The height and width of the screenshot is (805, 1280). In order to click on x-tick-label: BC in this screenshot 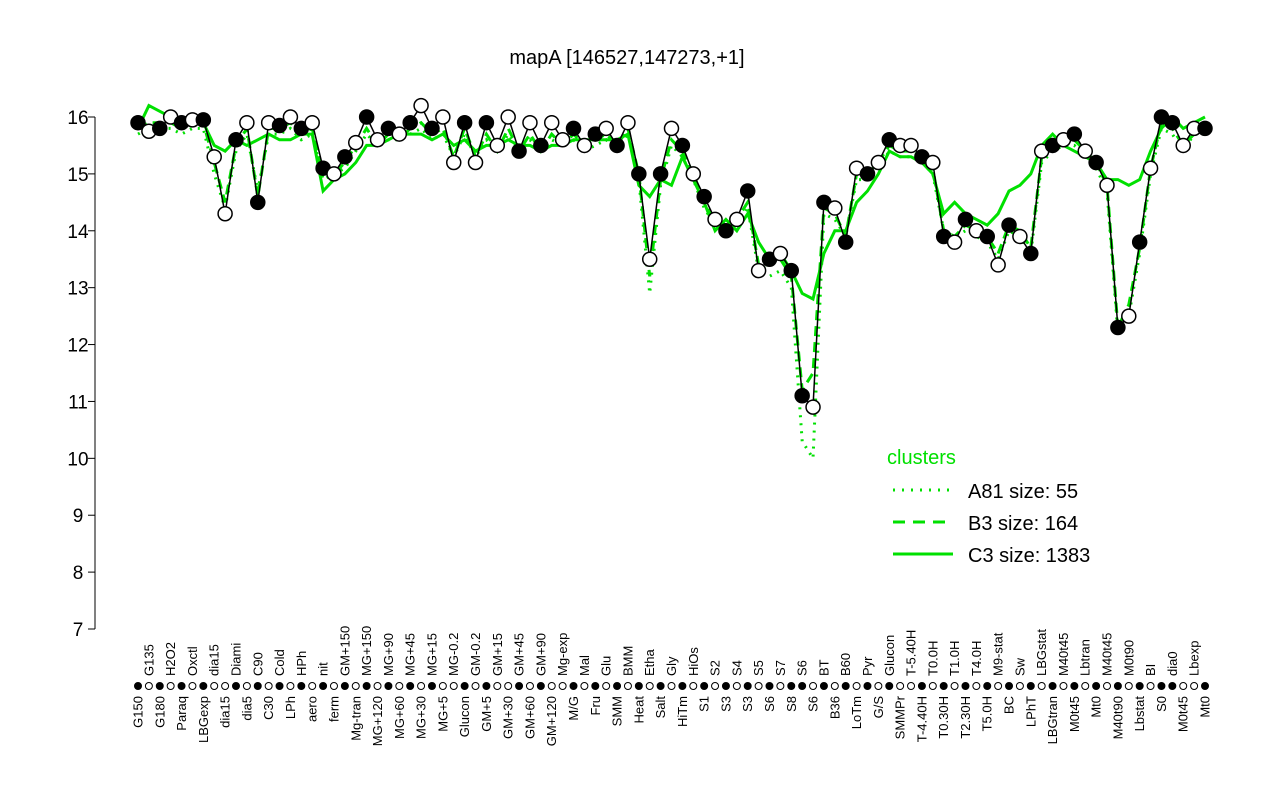, I will do `click(1009, 705)`.